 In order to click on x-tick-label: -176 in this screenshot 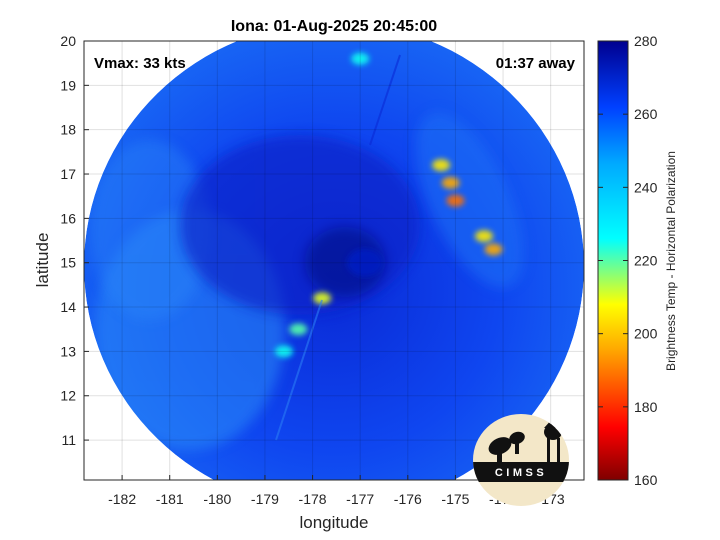, I will do `click(408, 499)`.